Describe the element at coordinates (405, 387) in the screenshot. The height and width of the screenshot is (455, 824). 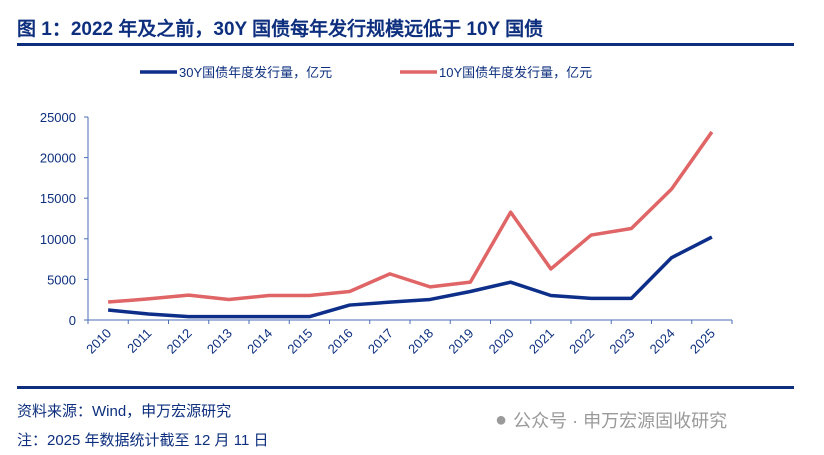
I see `footer-rule` at that location.